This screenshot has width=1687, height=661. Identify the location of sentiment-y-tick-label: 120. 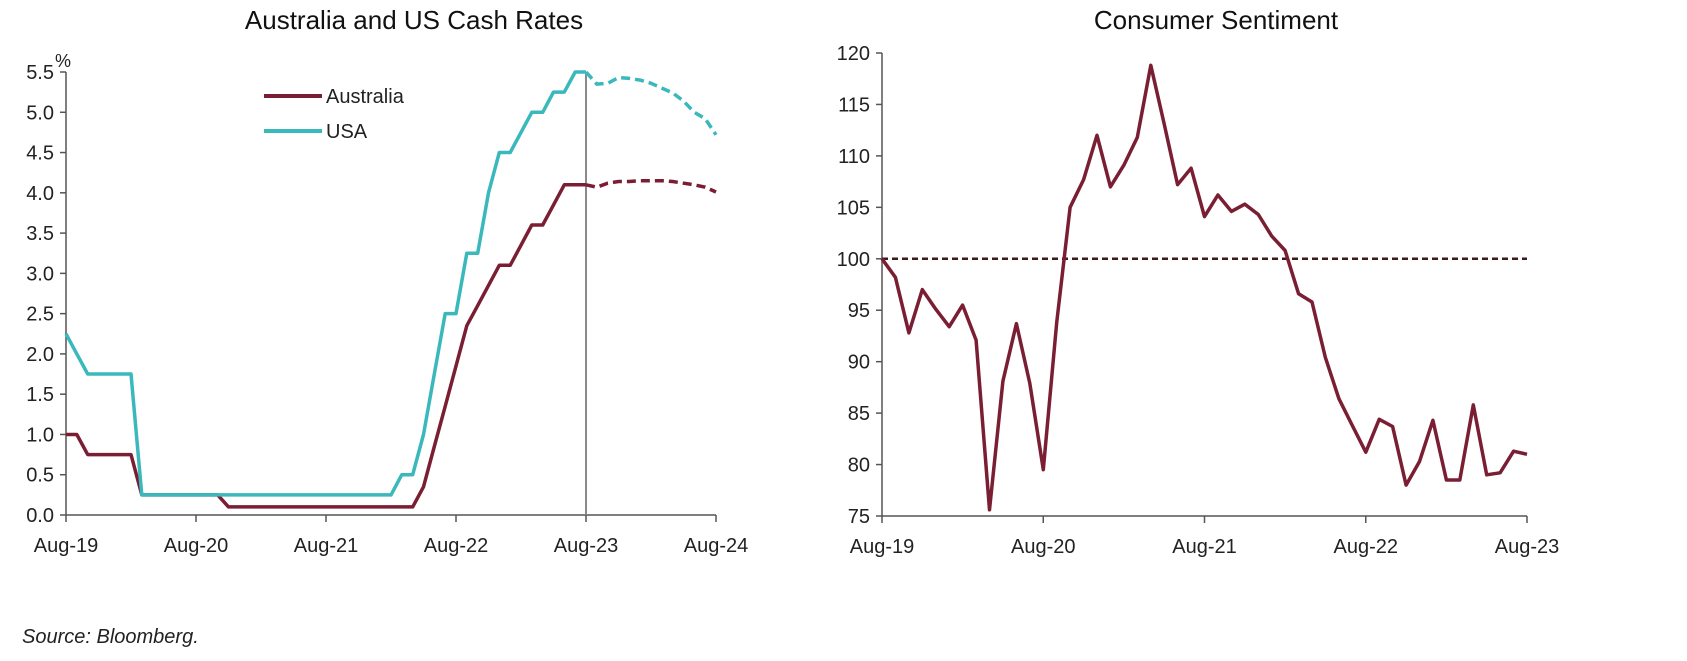
(853, 54).